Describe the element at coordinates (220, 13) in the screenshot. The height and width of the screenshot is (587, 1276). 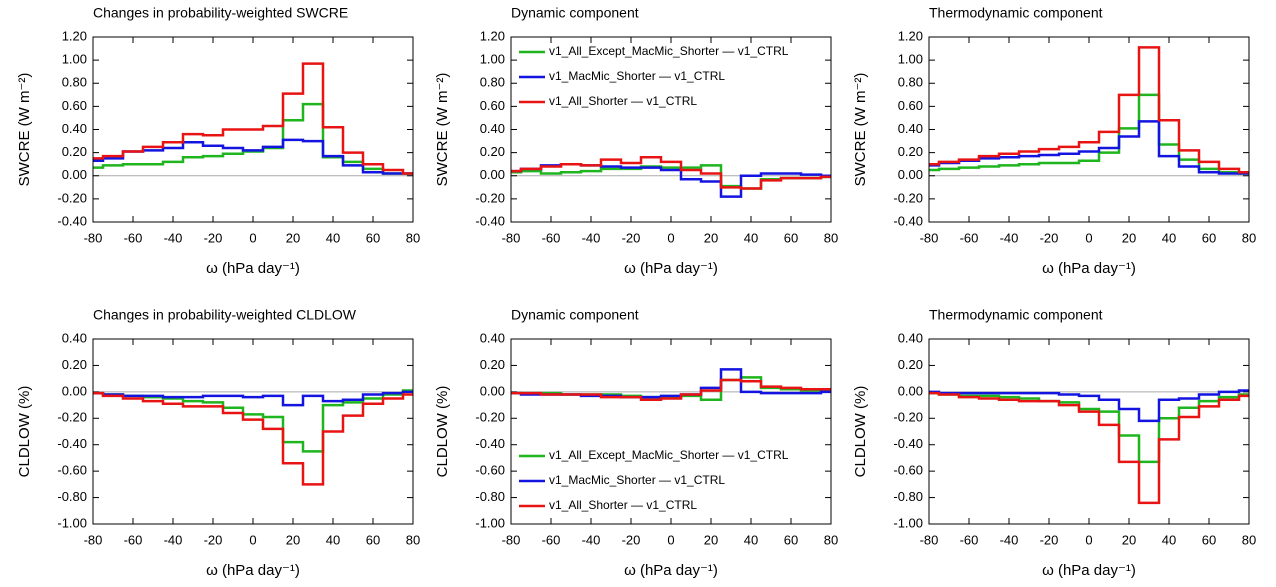
I see `panel-title: Changes in probability-weighted SWCRE` at that location.